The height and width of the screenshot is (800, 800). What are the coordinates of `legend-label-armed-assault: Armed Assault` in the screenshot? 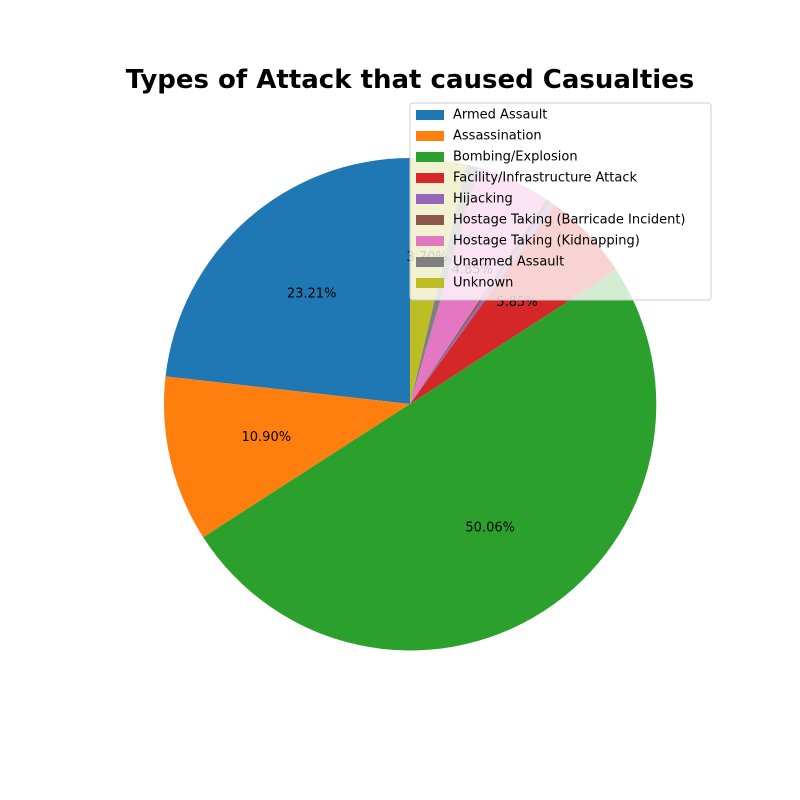 It's located at (500, 115).